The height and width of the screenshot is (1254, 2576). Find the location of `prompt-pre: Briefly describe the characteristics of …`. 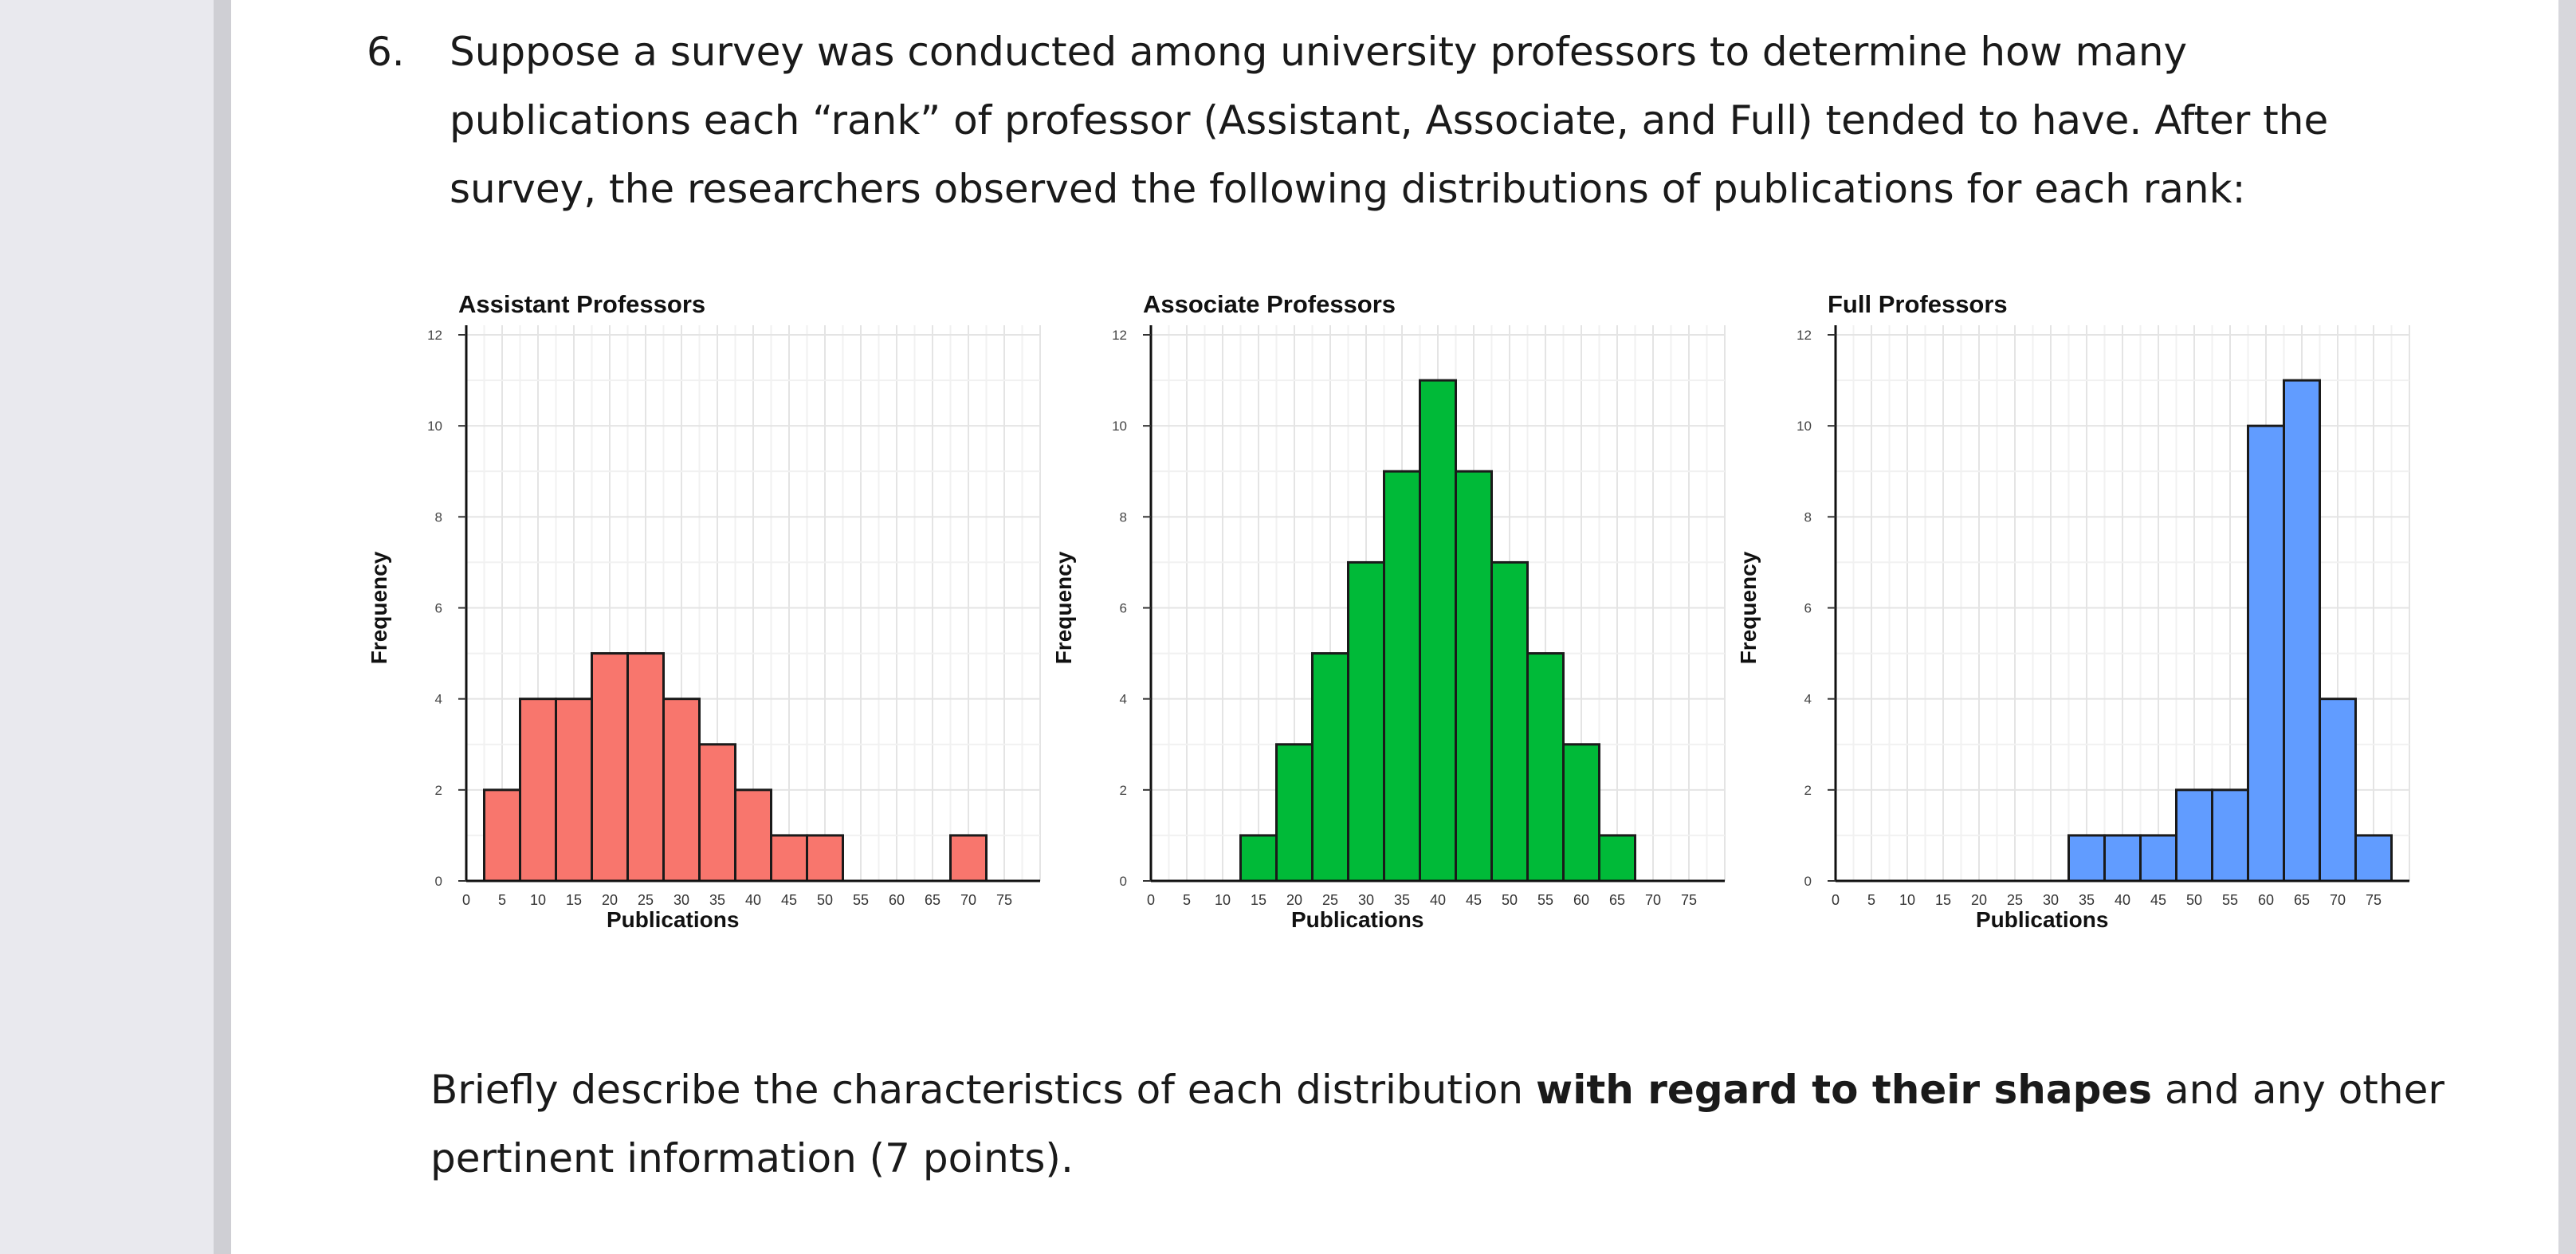

prompt-pre: Briefly describe the characteristics of … is located at coordinates (983, 1090).